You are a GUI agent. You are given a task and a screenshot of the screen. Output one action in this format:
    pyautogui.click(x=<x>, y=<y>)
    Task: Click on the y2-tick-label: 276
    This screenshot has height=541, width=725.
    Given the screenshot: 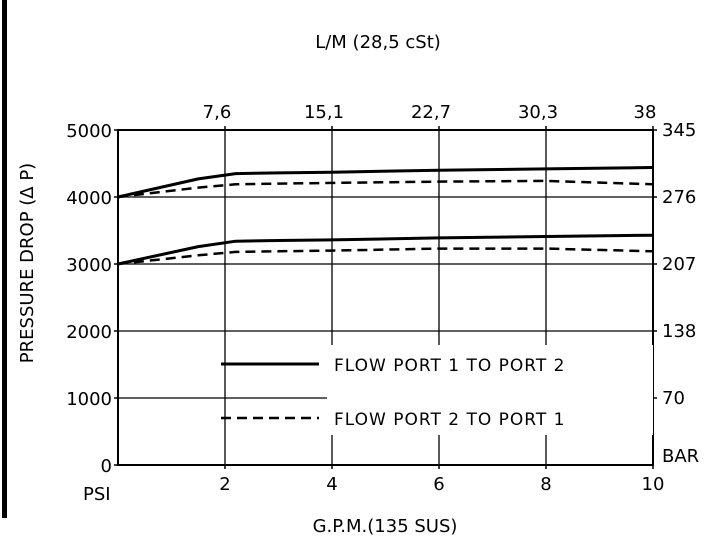 What is the action you would take?
    pyautogui.click(x=679, y=197)
    